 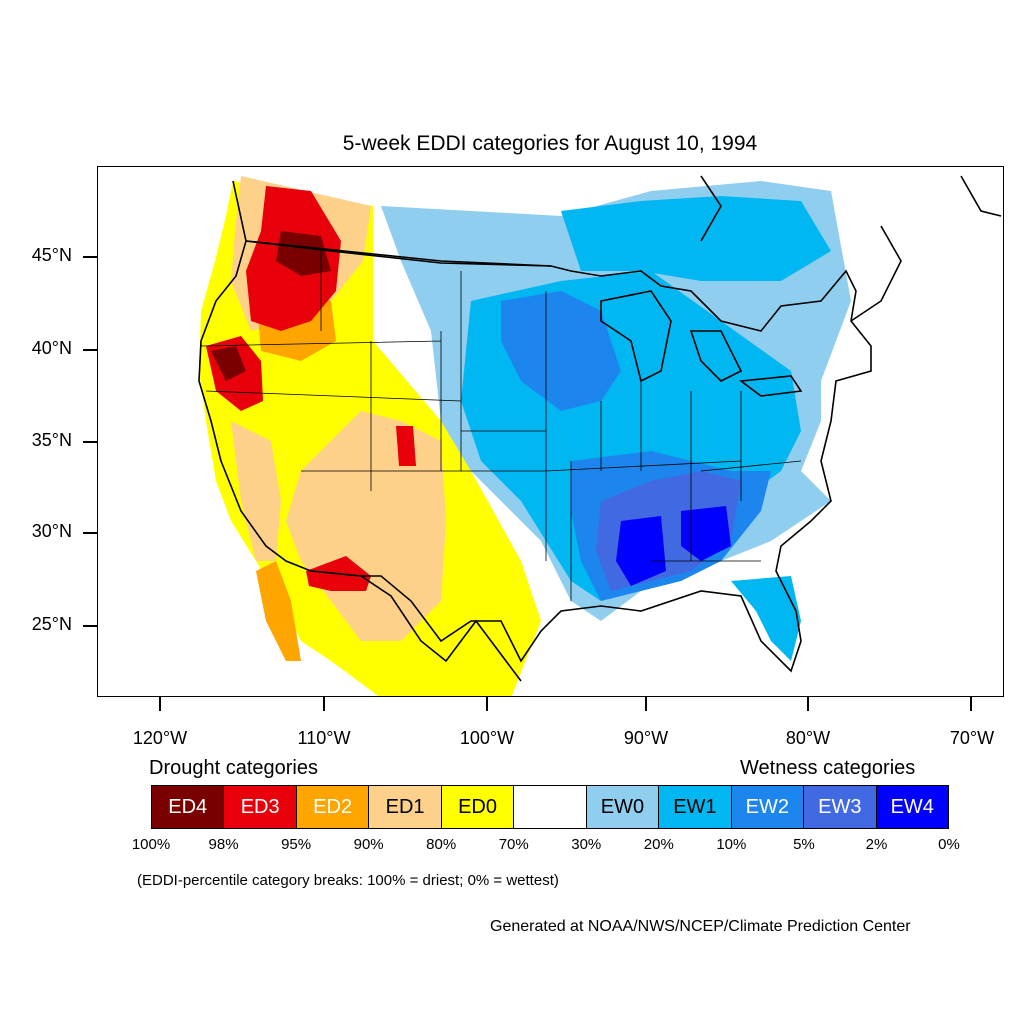 What do you see at coordinates (912, 807) in the screenshot?
I see `legend-swatch-ew4: EW4` at bounding box center [912, 807].